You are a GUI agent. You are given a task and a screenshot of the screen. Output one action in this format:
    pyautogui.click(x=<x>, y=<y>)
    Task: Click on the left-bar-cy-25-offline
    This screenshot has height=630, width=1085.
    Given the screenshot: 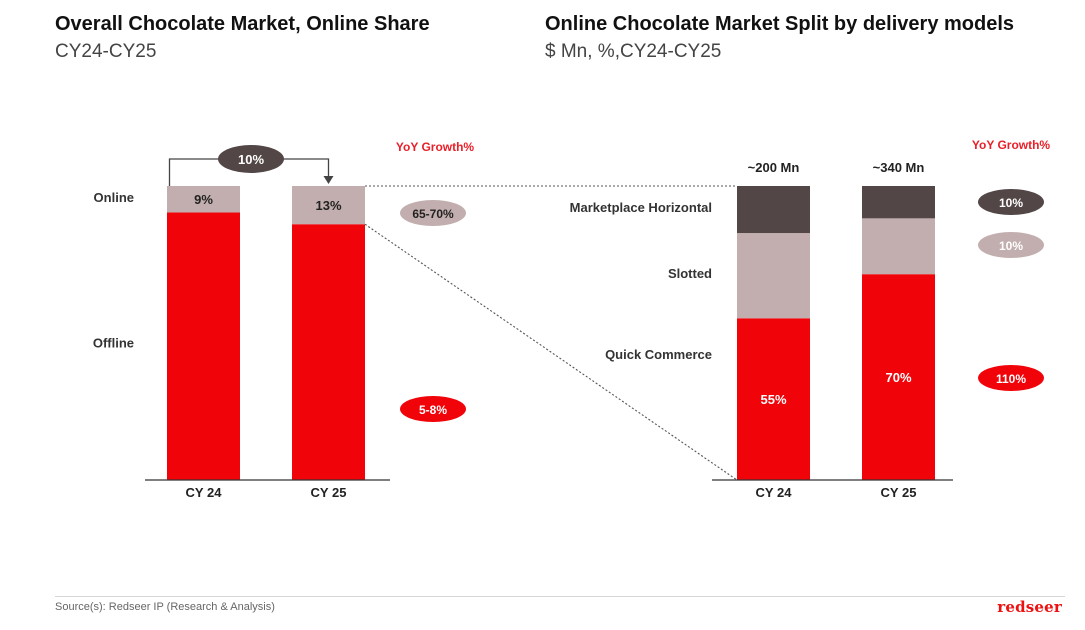 What is the action you would take?
    pyautogui.click(x=328, y=352)
    